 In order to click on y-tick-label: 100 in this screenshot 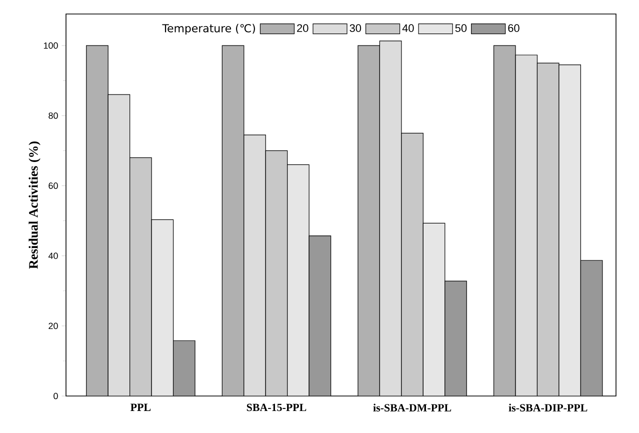, I will do `click(51, 45)`.